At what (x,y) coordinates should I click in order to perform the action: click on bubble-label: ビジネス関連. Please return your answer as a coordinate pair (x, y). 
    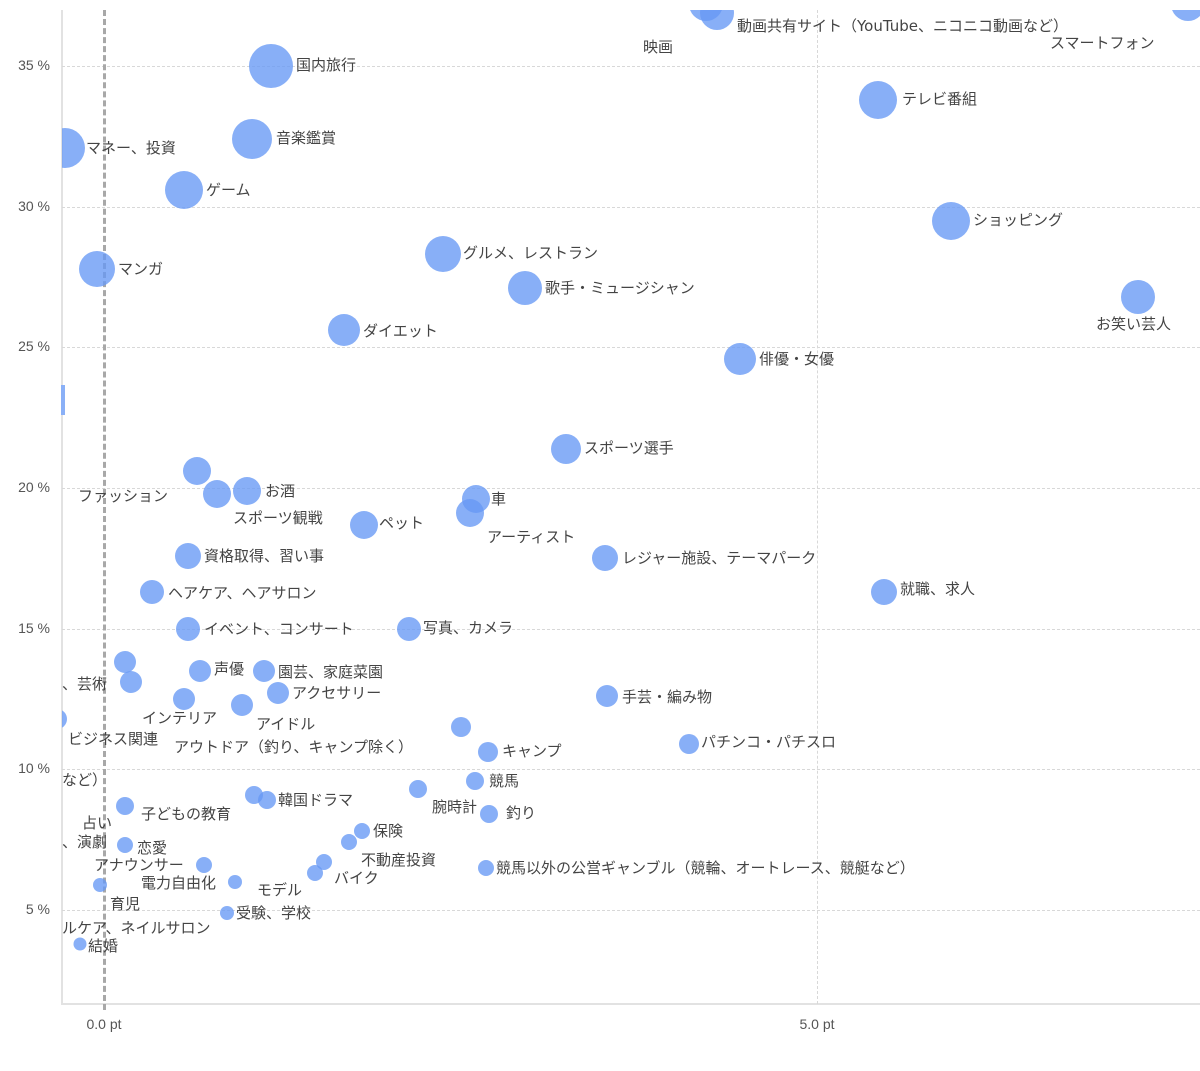
    Looking at the image, I should click on (113, 739).